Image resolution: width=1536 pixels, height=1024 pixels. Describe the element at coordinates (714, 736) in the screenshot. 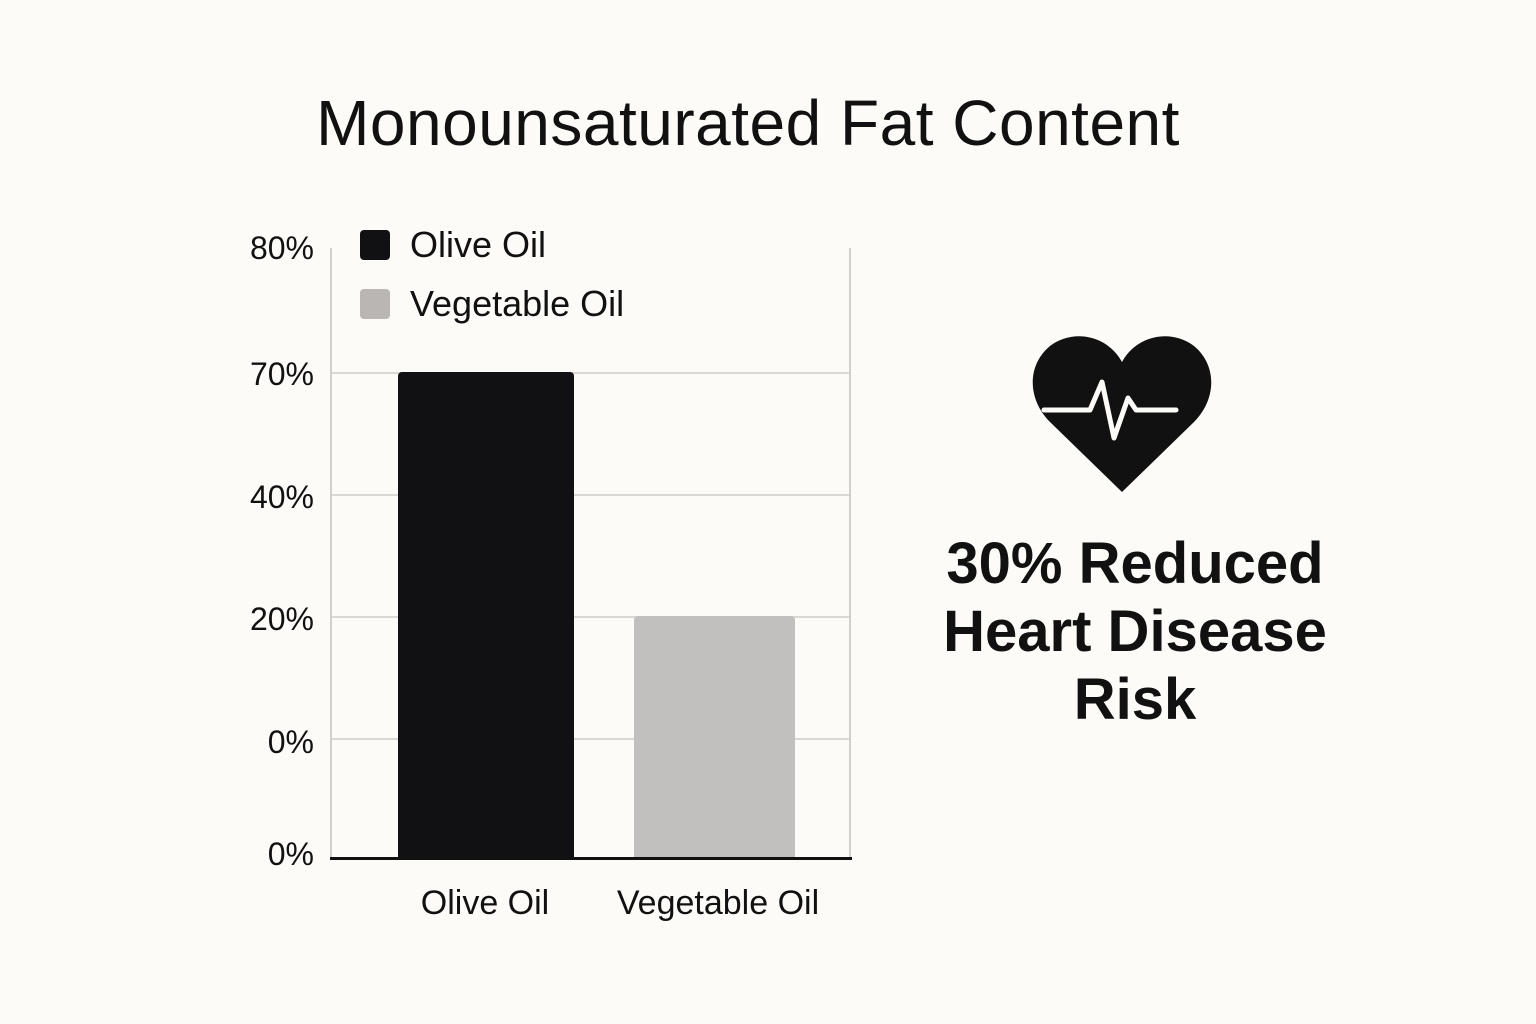

I see `bar-vegetable-oil` at that location.